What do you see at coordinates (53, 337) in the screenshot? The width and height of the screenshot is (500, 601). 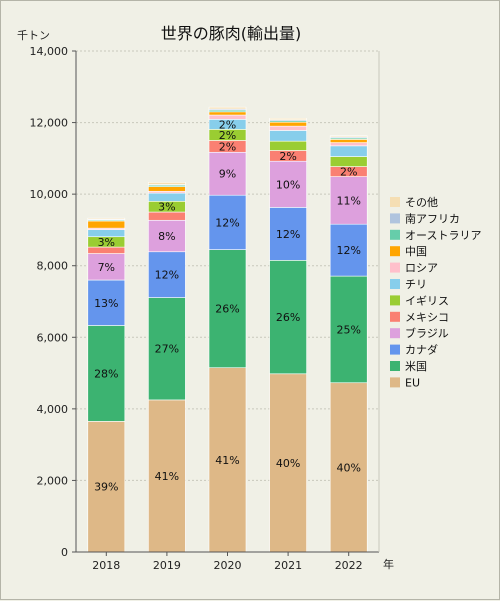 I see `y-tick-label: 6,000` at bounding box center [53, 337].